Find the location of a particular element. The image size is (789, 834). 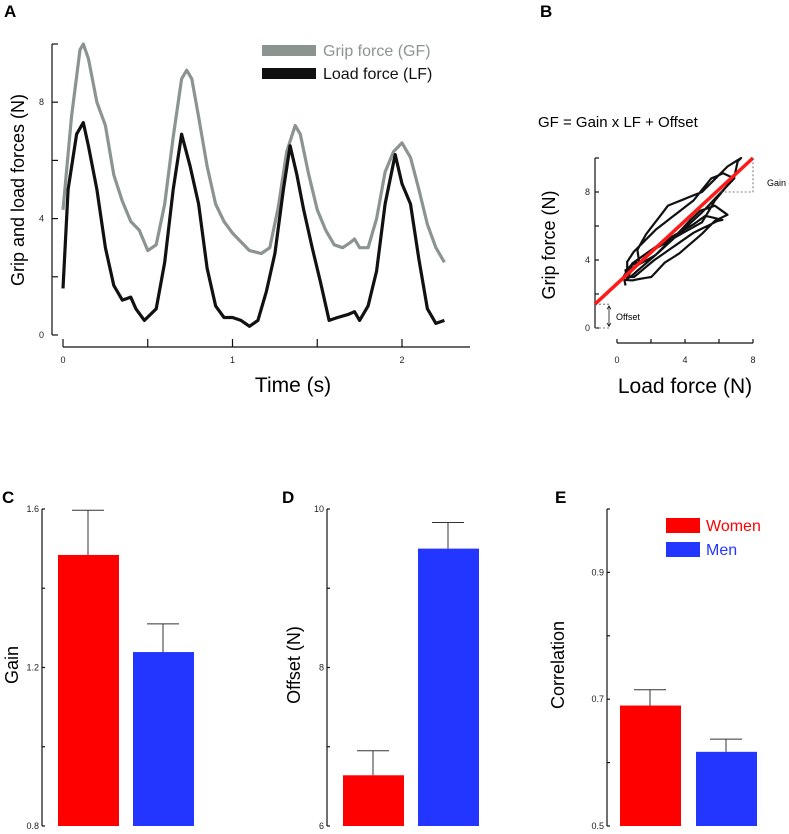

x-tick-label: 2 is located at coordinates (401, 360).